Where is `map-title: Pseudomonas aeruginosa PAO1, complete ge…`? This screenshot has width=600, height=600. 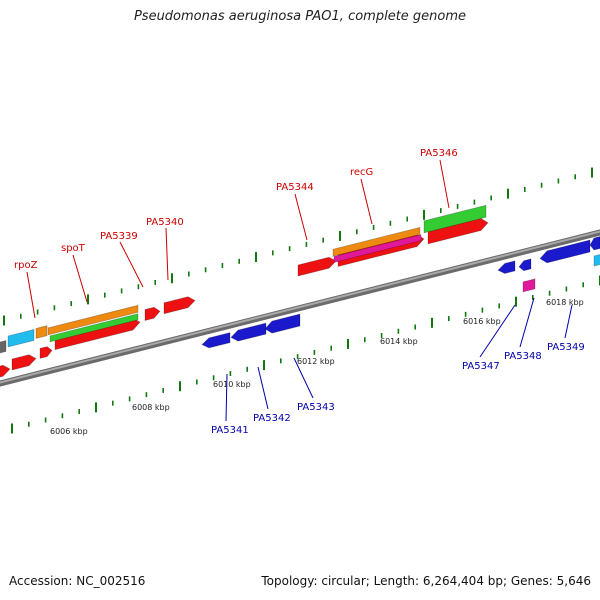 map-title: Pseudomonas aeruginosa PAO1, complete ge… is located at coordinates (300, 16).